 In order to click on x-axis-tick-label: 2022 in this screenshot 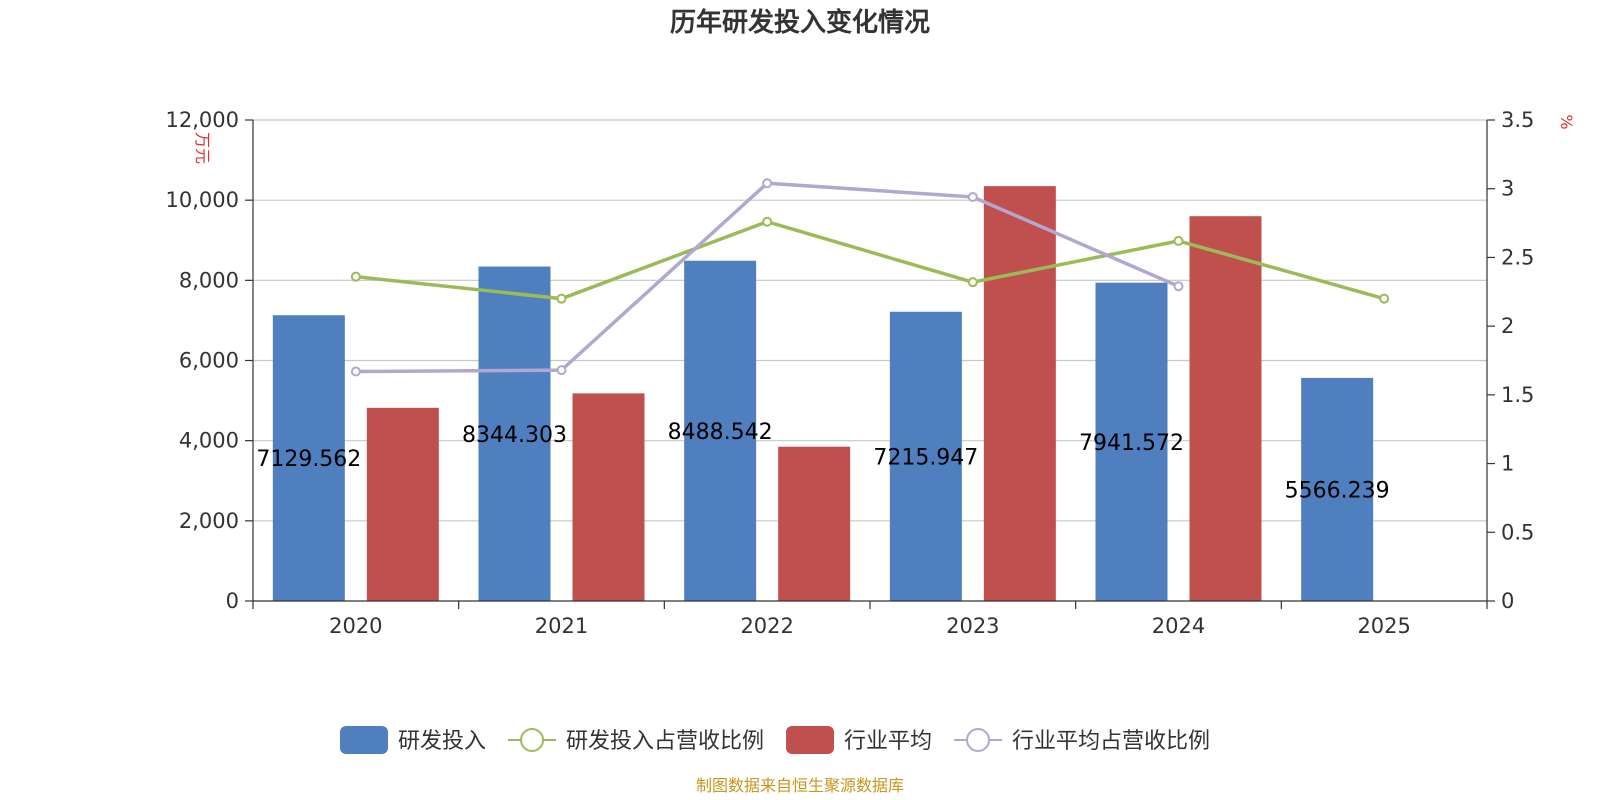, I will do `click(766, 626)`.